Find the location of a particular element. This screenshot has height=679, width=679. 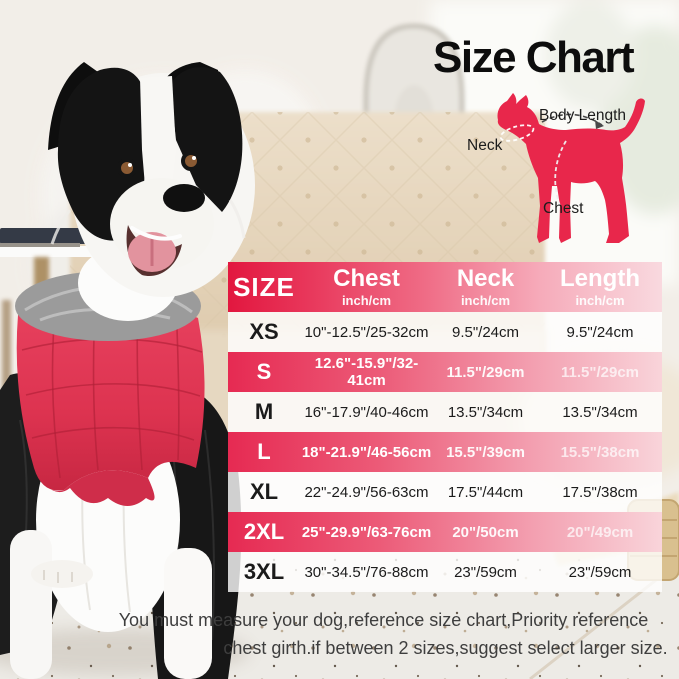

dog-eye-left is located at coordinates (127, 168).